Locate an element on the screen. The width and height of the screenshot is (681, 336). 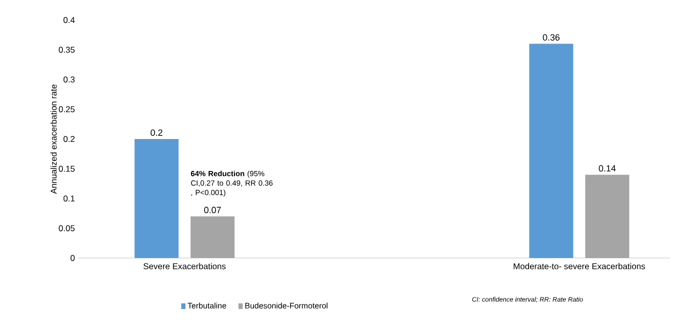
data-label: 0.2 is located at coordinates (156, 132).